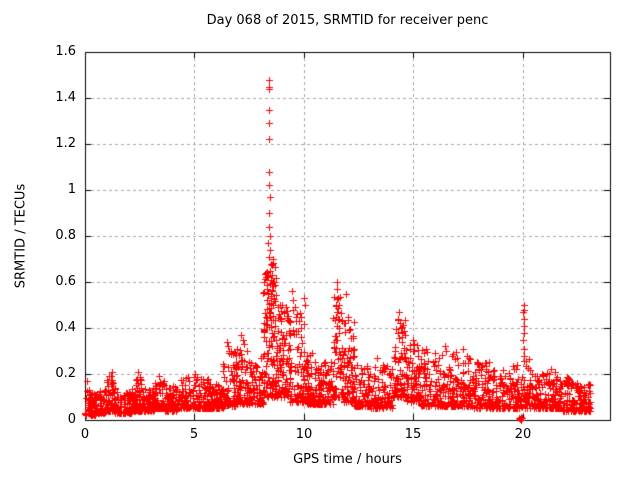  I want to click on x-tick-label-10: 10, so click(304, 434).